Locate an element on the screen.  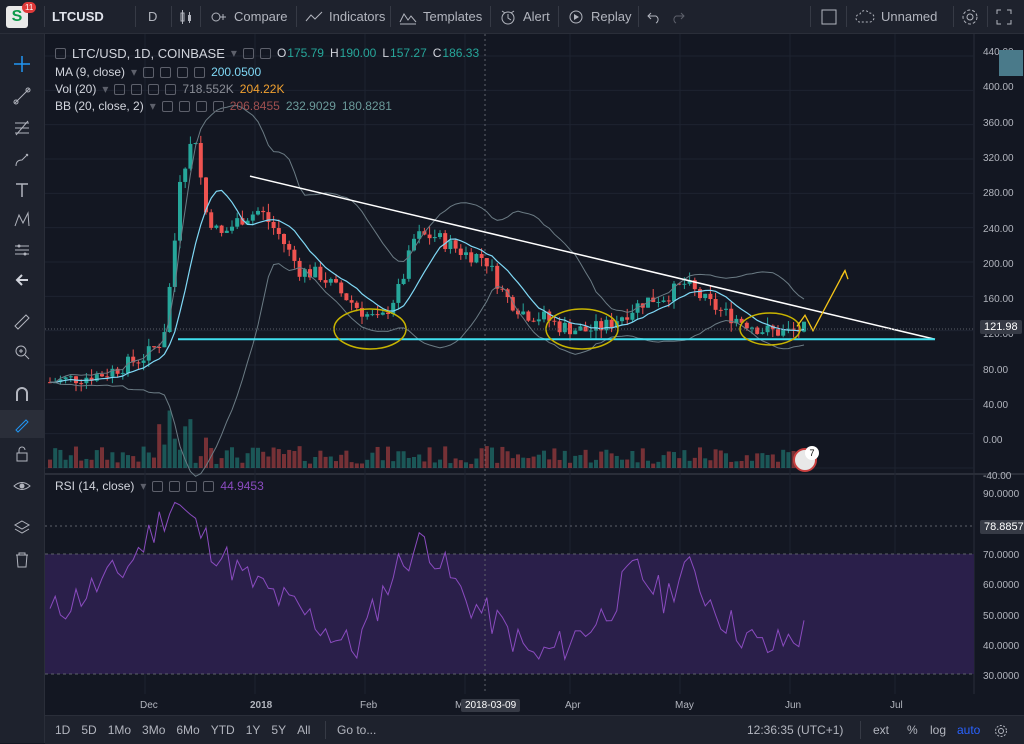
expand-button is located at coordinates (1004, 16).